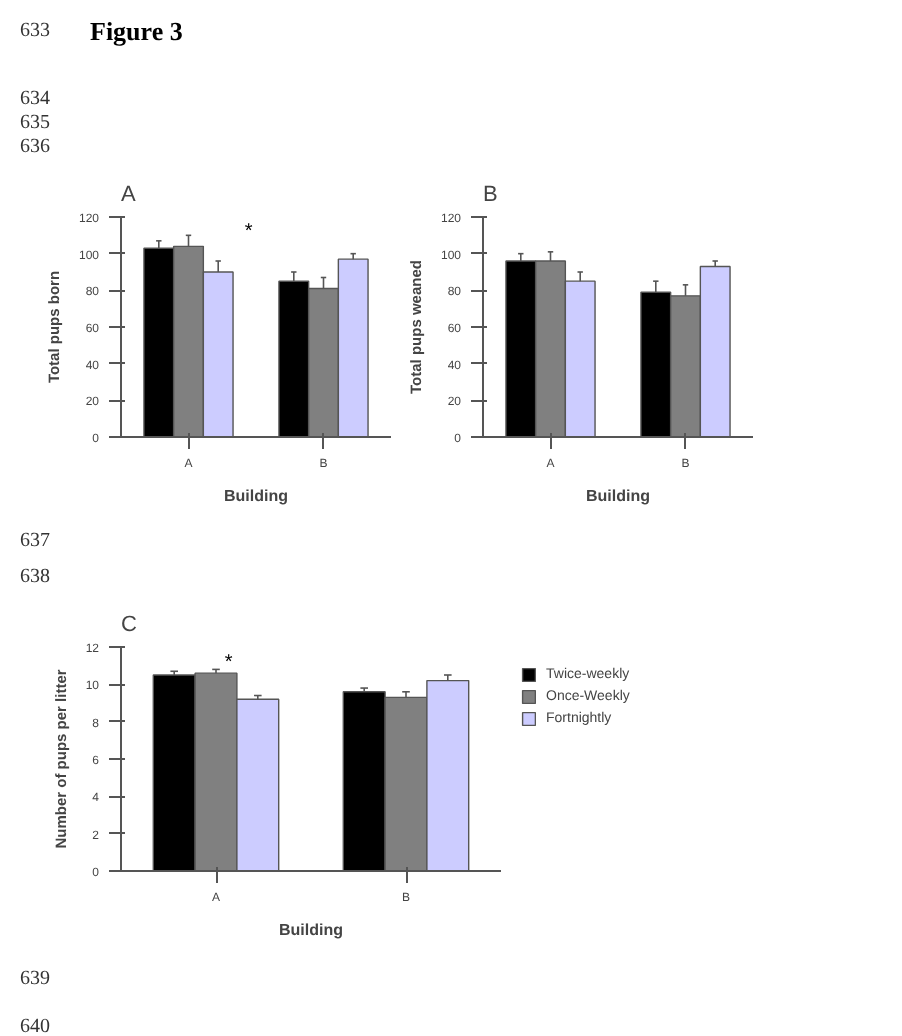  I want to click on text: 640, so click(35, 1025).